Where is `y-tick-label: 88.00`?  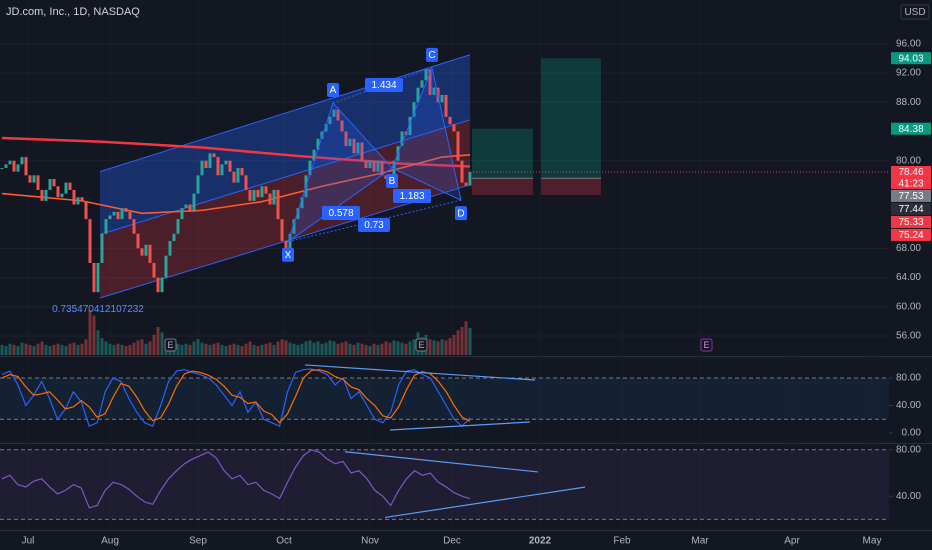 y-tick-label: 88.00 is located at coordinates (908, 102).